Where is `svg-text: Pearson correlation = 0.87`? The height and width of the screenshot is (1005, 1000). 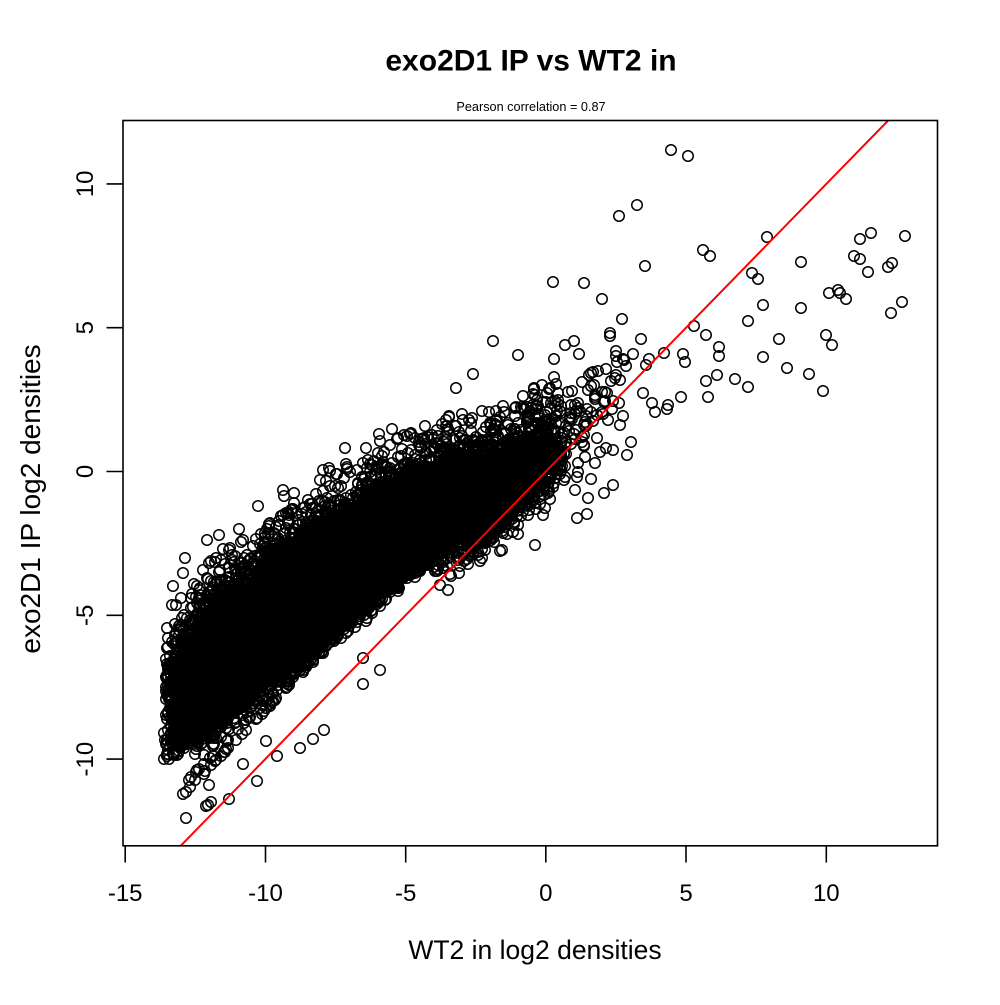
svg-text: Pearson correlation = 0.87 is located at coordinates (530, 107).